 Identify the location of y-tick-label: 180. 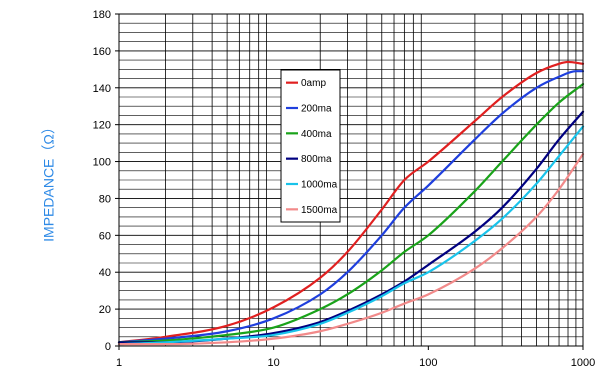
(102, 15).